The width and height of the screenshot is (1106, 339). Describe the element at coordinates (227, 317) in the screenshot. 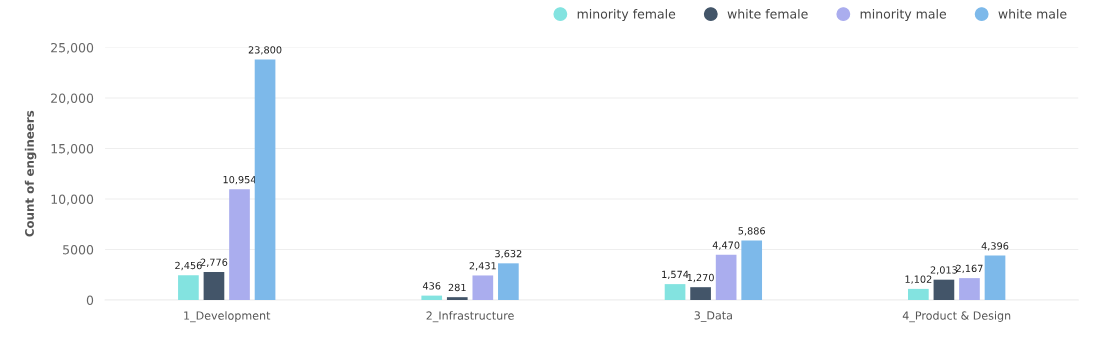

I see `x-tick-label: 1_Development` at that location.